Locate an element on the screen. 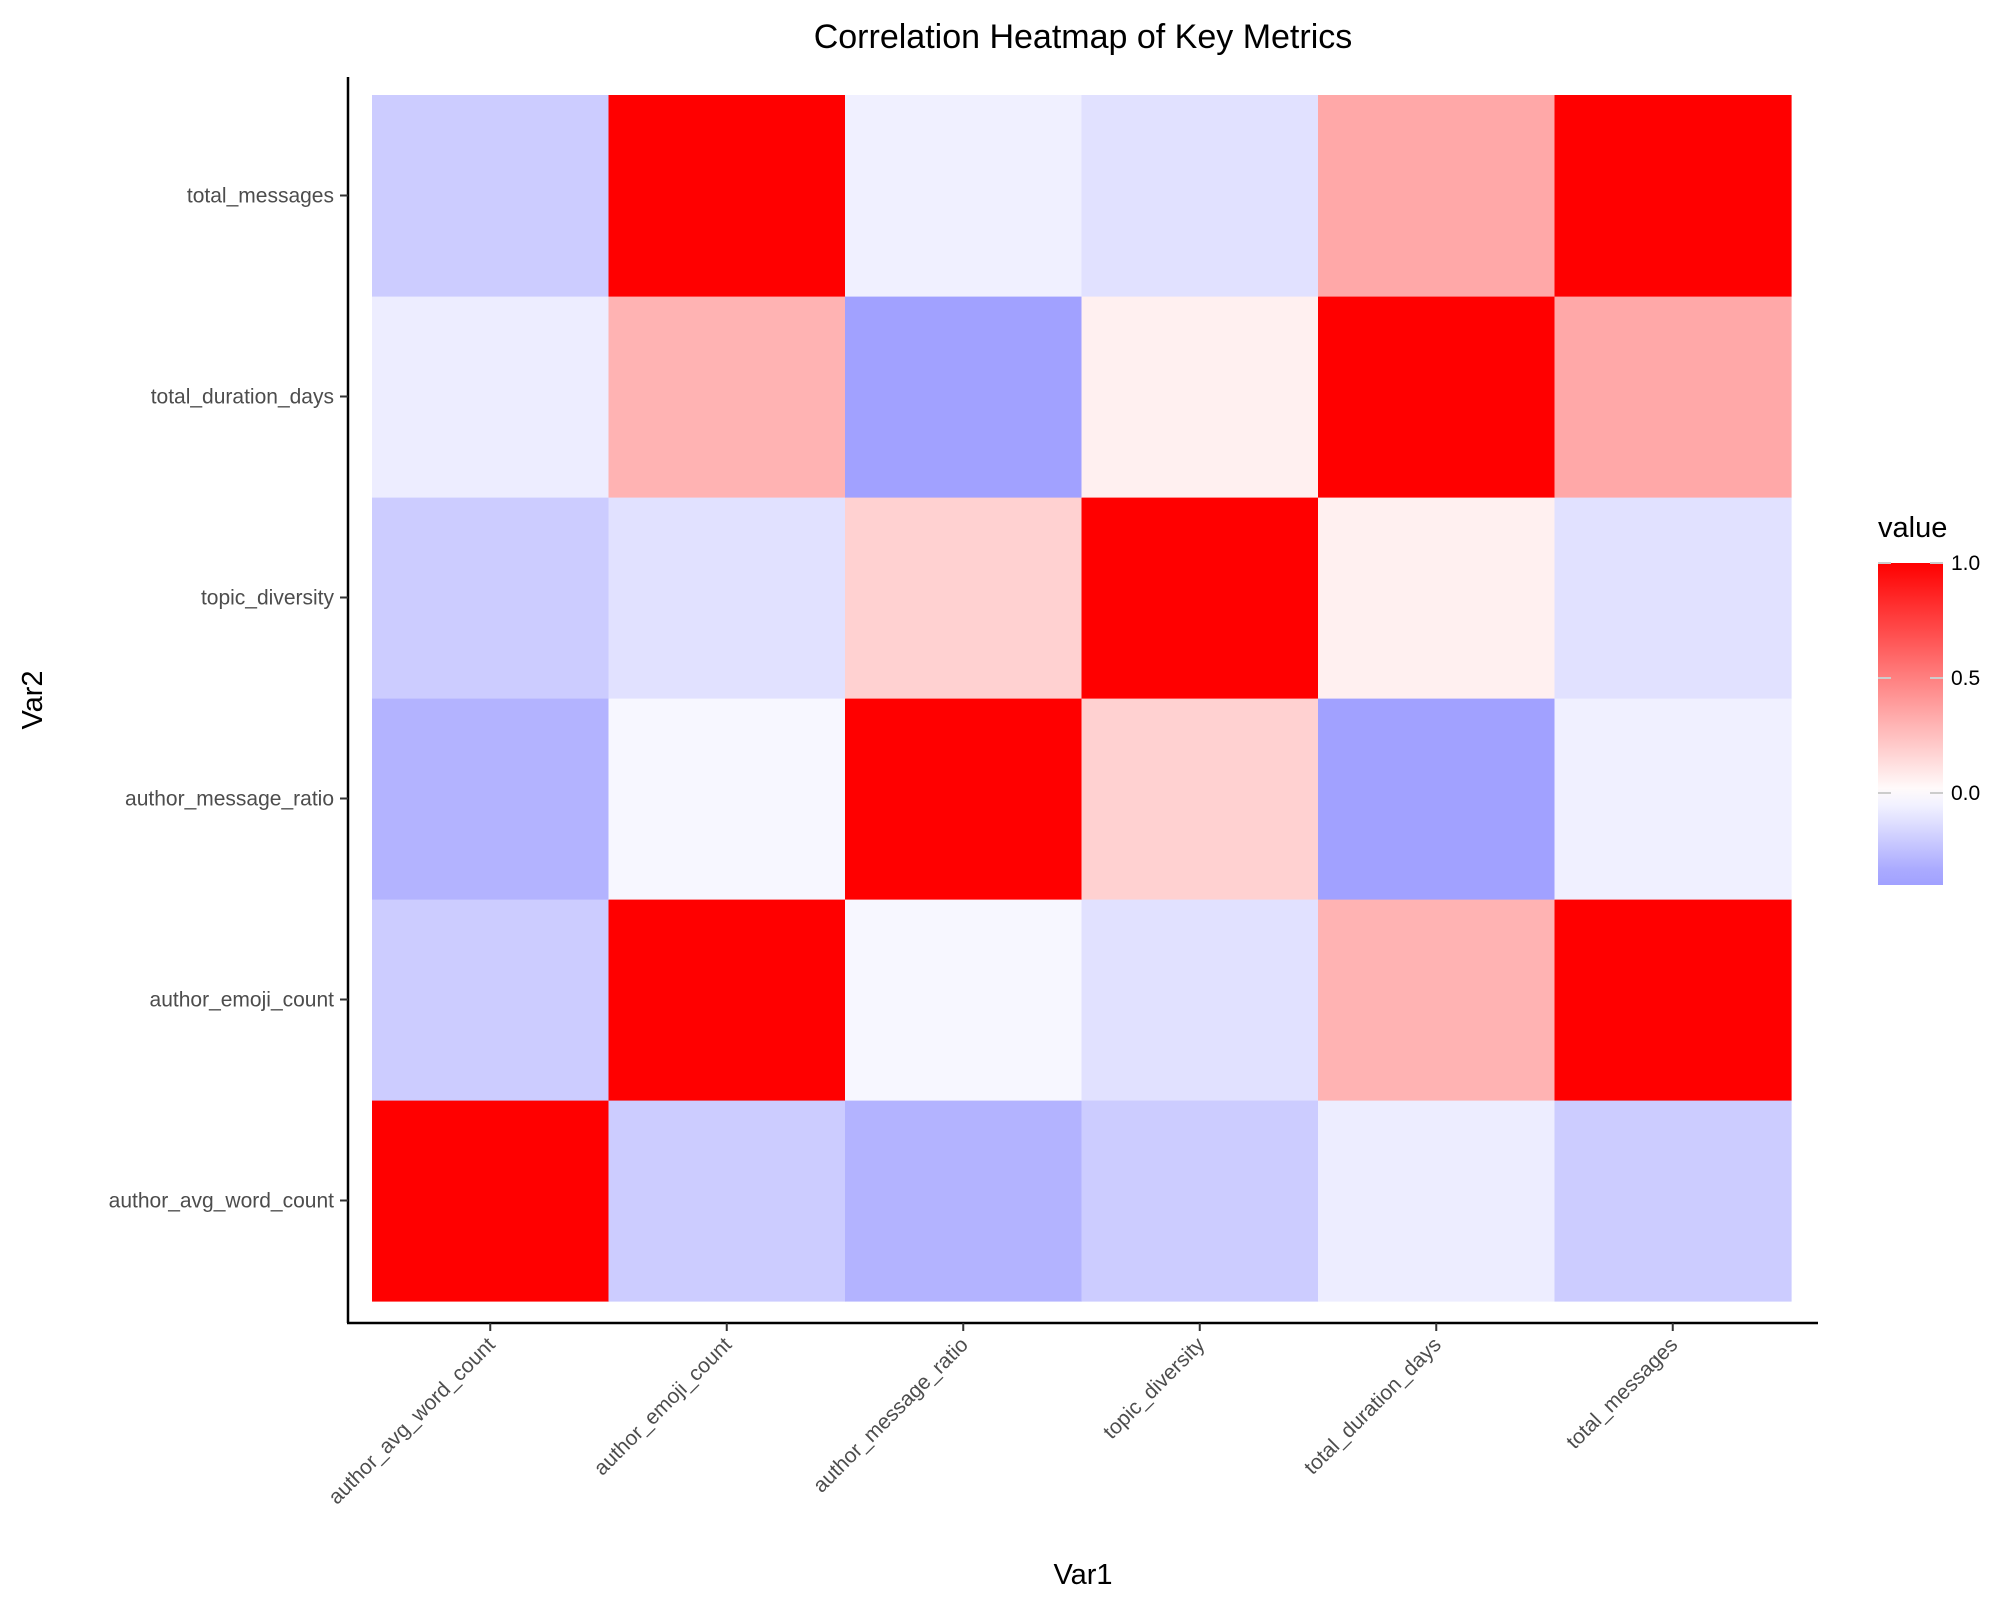  heatmap-cell-author_emoji_count-author_avg_word_count is located at coordinates (727, 1201).